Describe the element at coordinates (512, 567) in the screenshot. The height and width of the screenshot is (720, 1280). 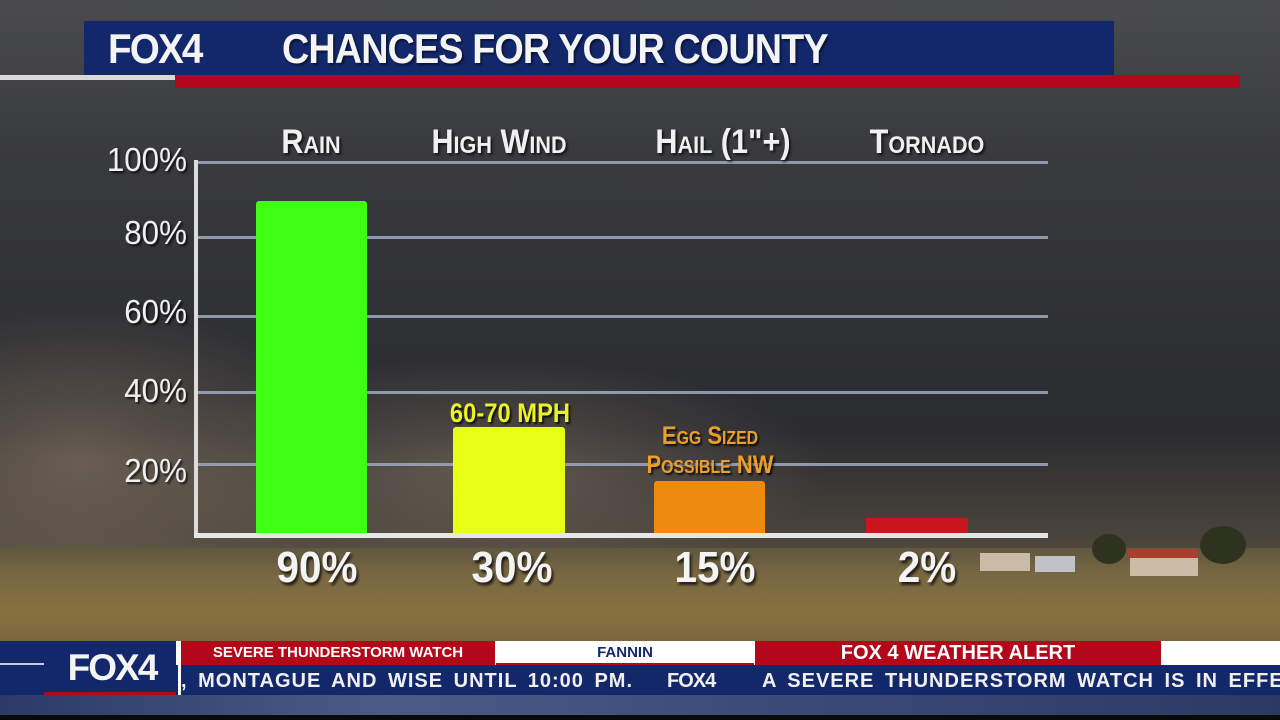
I see `value-label-high-wind: 30%` at that location.